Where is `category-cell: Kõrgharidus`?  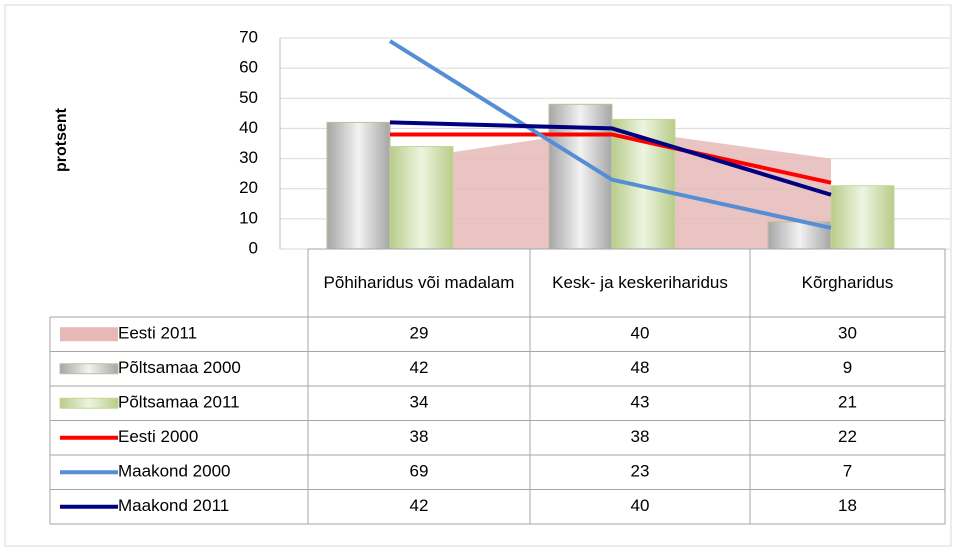 category-cell: Kõrgharidus is located at coordinates (847, 282).